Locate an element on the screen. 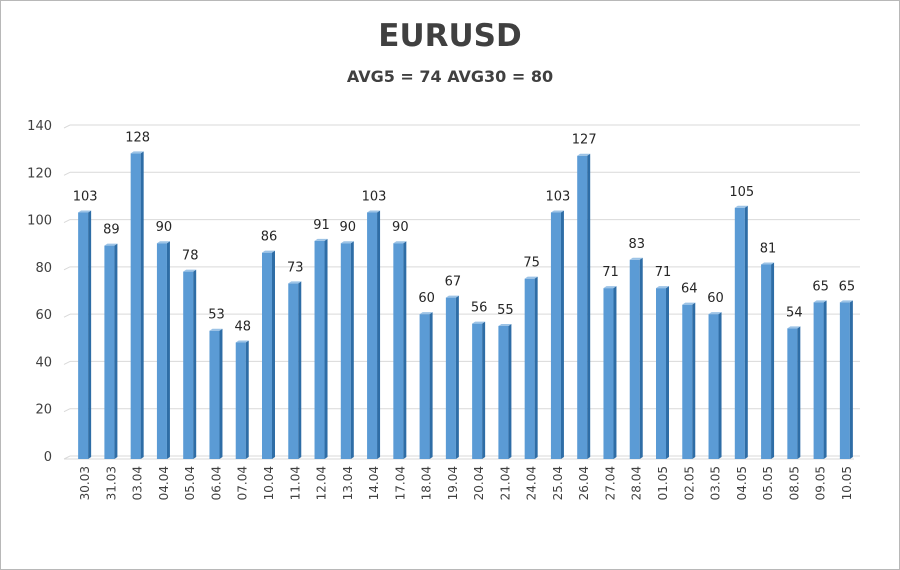 Image resolution: width=900 pixels, height=570 pixels. bar-top-04.05 is located at coordinates (741, 206).